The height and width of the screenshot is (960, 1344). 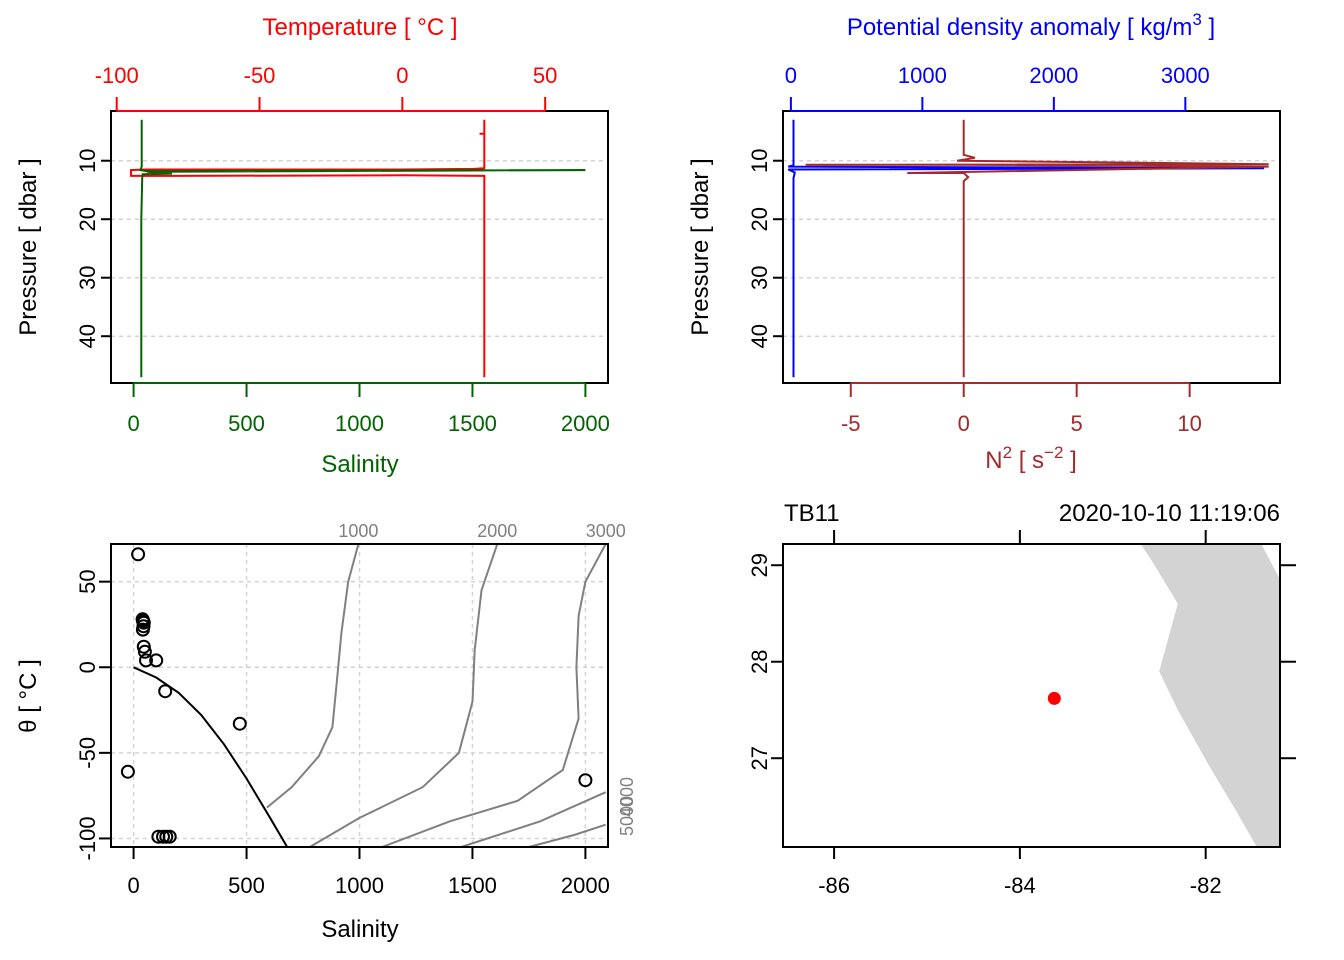 What do you see at coordinates (627, 797) in the screenshot?
I see `isopycnal-right-label: 4000` at bounding box center [627, 797].